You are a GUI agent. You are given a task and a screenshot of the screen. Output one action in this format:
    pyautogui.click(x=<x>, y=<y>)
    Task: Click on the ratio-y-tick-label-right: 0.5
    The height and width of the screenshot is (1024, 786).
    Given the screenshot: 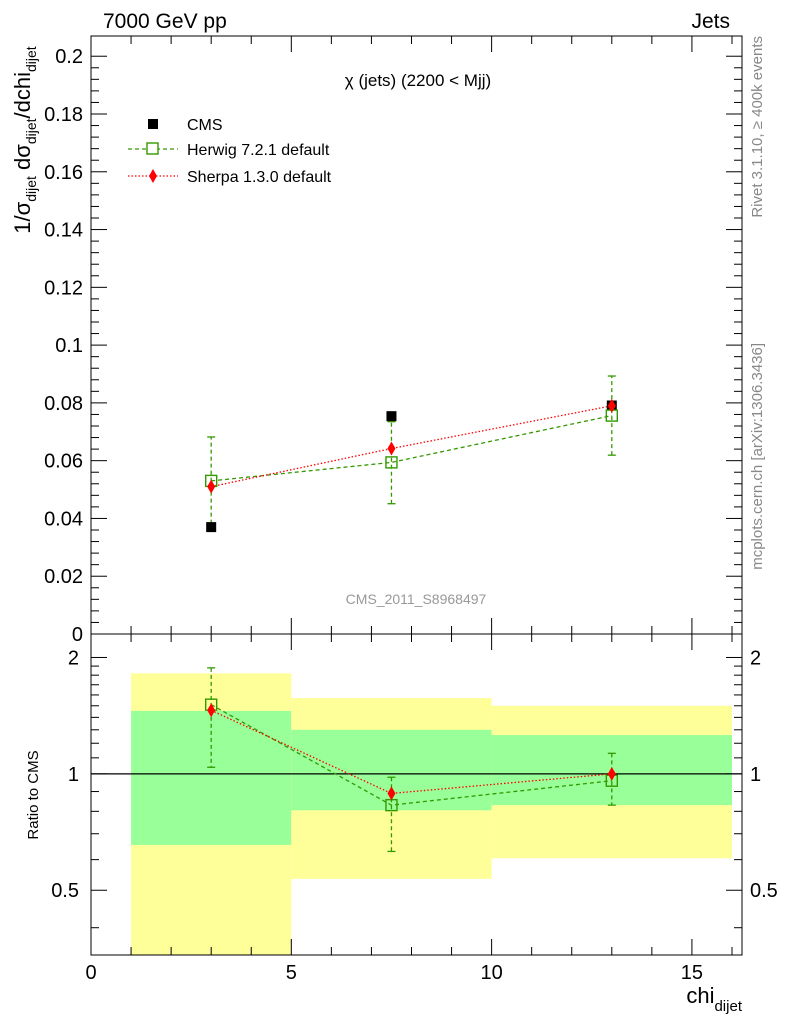 What is the action you would take?
    pyautogui.click(x=764, y=891)
    